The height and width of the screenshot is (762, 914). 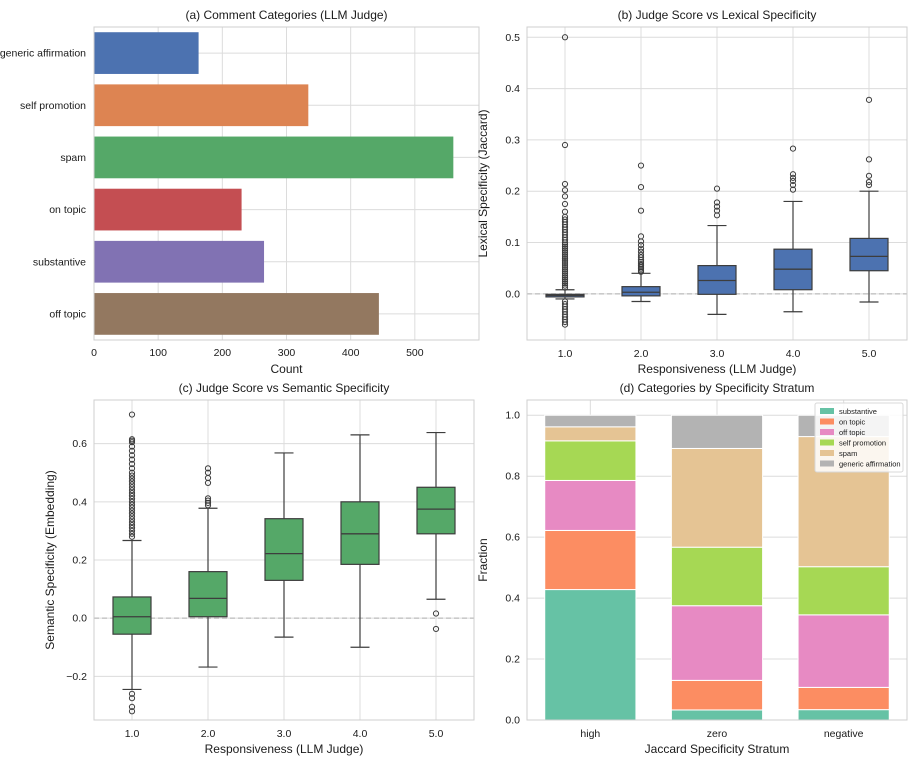 What do you see at coordinates (512, 243) in the screenshot?
I see `panel-b-y-tick-label: 0.1` at bounding box center [512, 243].